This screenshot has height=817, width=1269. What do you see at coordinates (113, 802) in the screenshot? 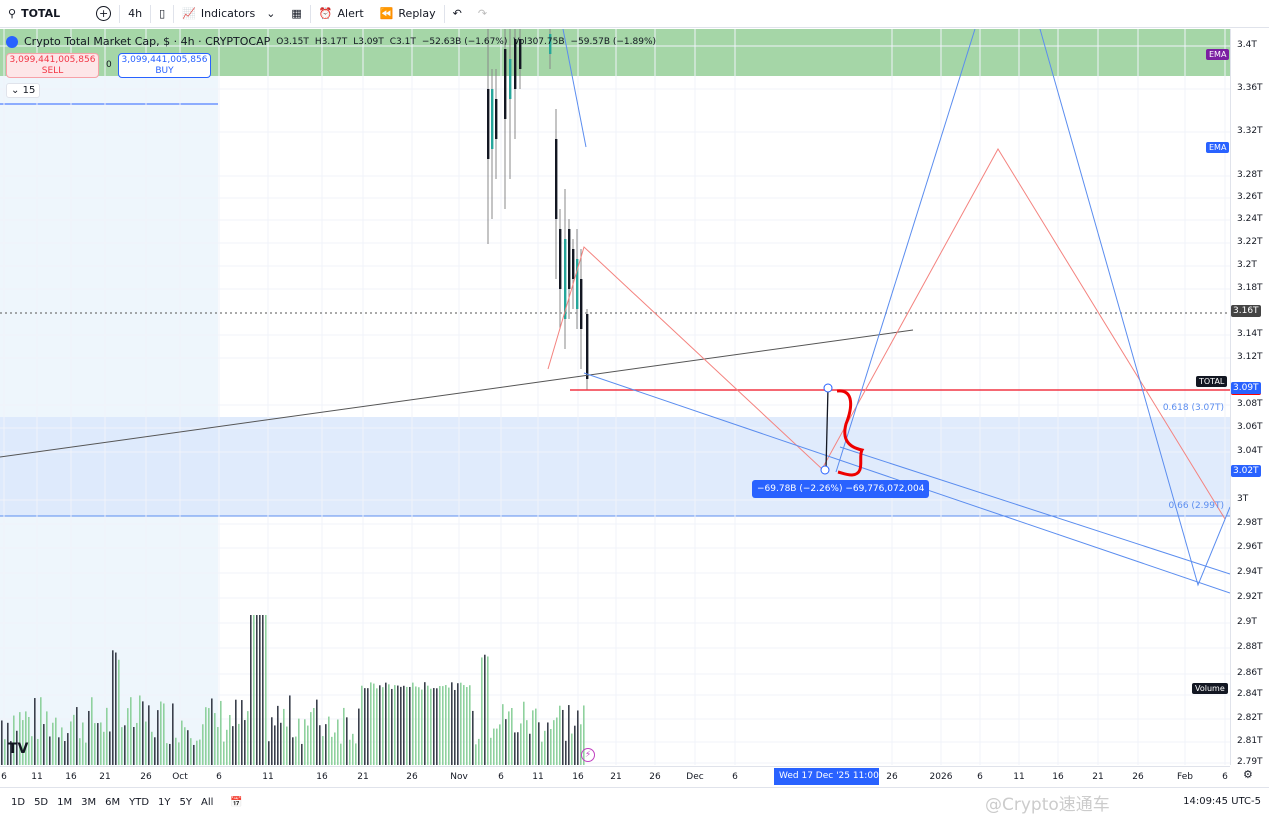
I see `range-button-6m: 6M` at bounding box center [113, 802].